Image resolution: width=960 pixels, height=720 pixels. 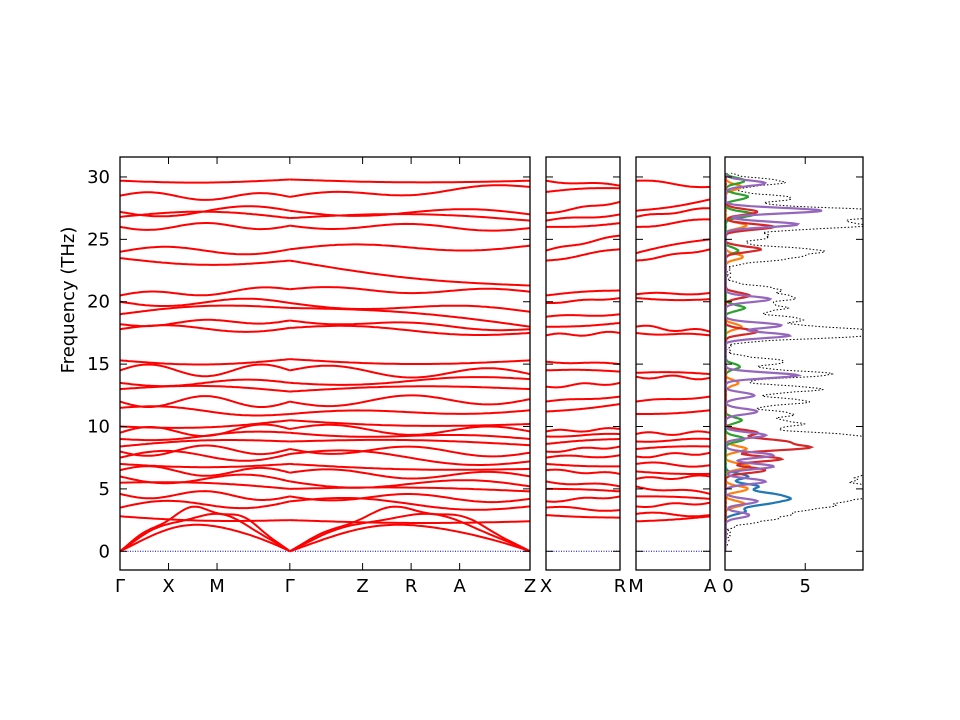 I want to click on y-tick-label: 30, so click(x=98, y=177).